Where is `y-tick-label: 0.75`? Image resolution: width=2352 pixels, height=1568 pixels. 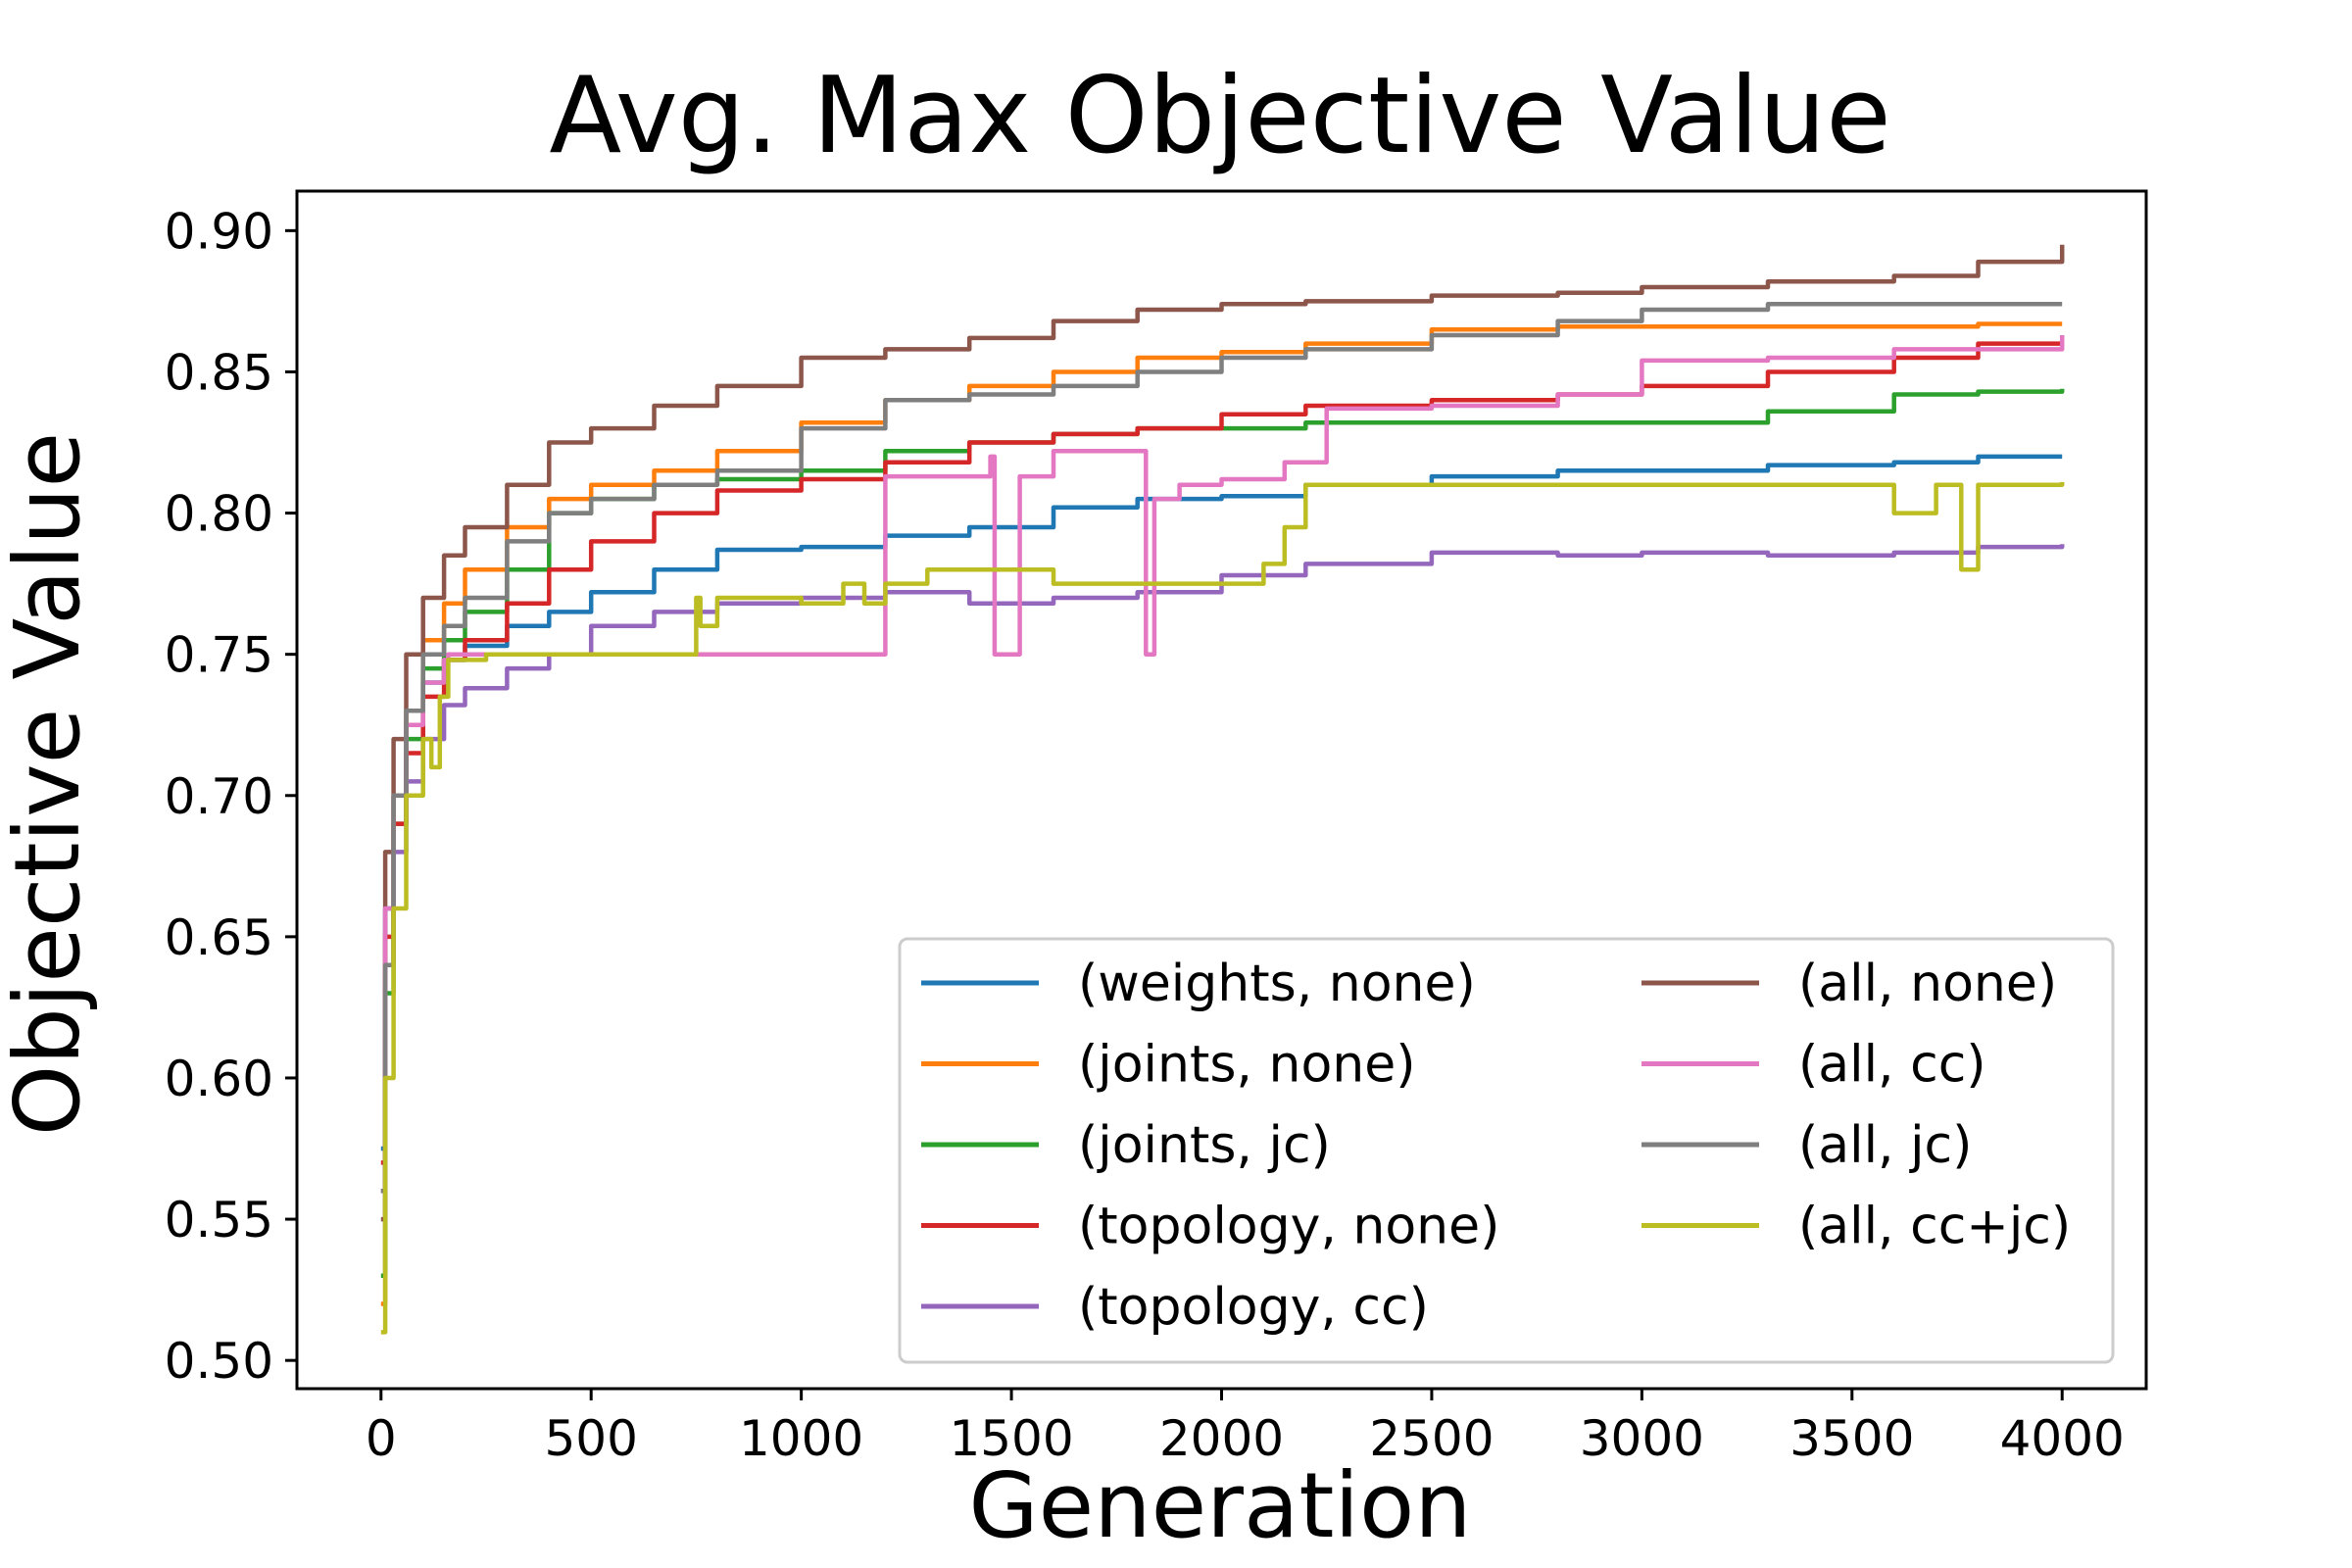
y-tick-label: 0.75 is located at coordinates (219, 655).